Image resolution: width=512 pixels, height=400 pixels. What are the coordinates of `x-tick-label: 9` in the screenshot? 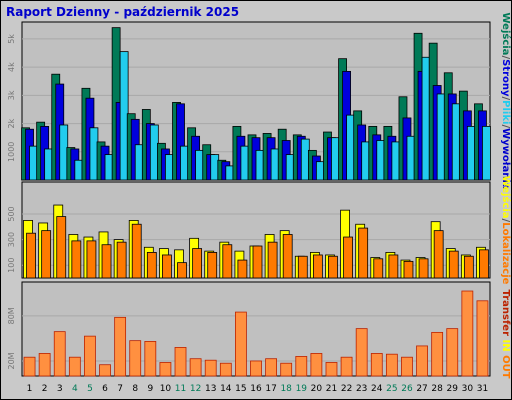 It's located at (150, 389).